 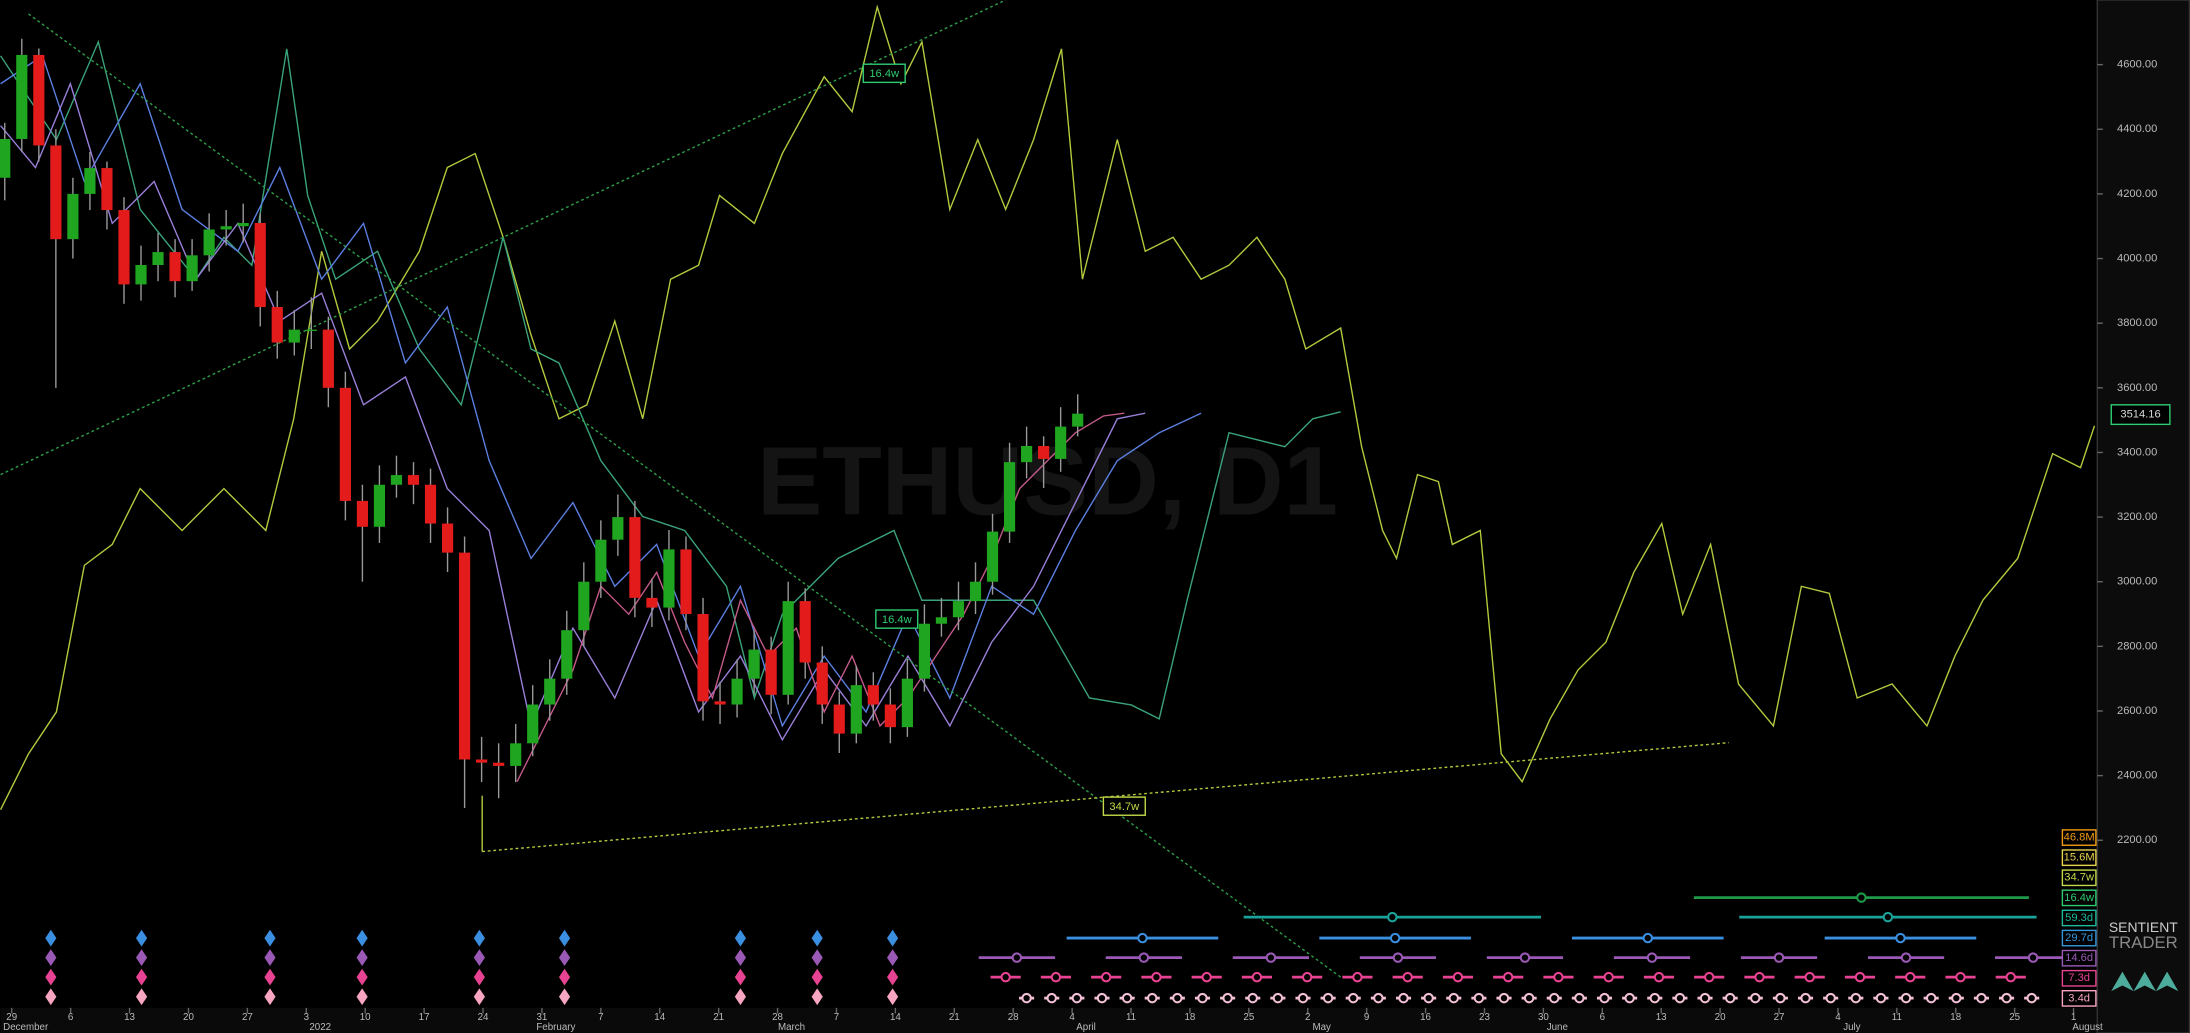 What do you see at coordinates (1425, 1017) in the screenshot?
I see `x-tick-label: 16` at bounding box center [1425, 1017].